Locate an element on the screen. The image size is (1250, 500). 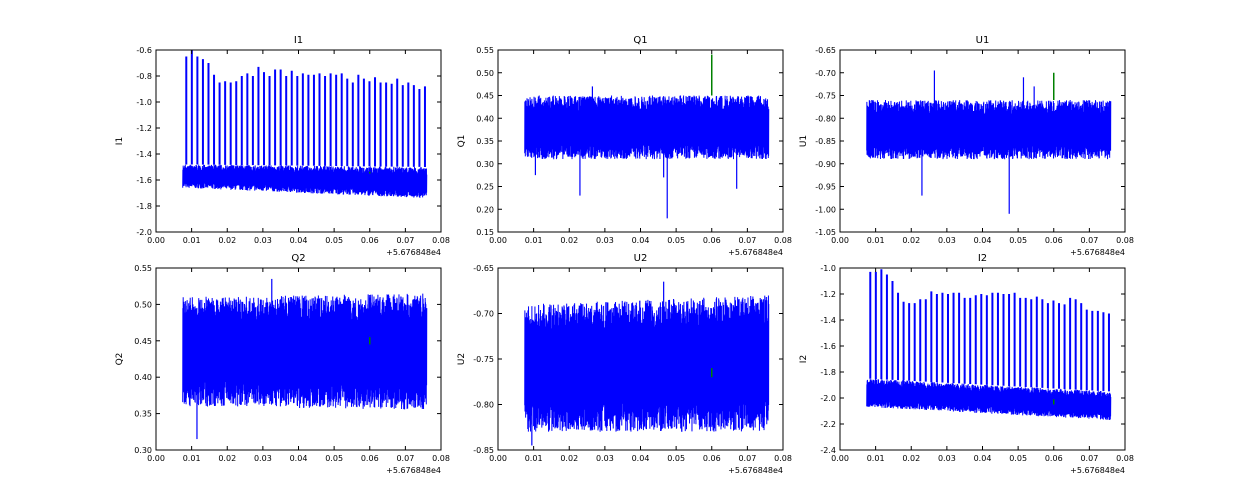
subplot-title: I2 is located at coordinates (982, 258).